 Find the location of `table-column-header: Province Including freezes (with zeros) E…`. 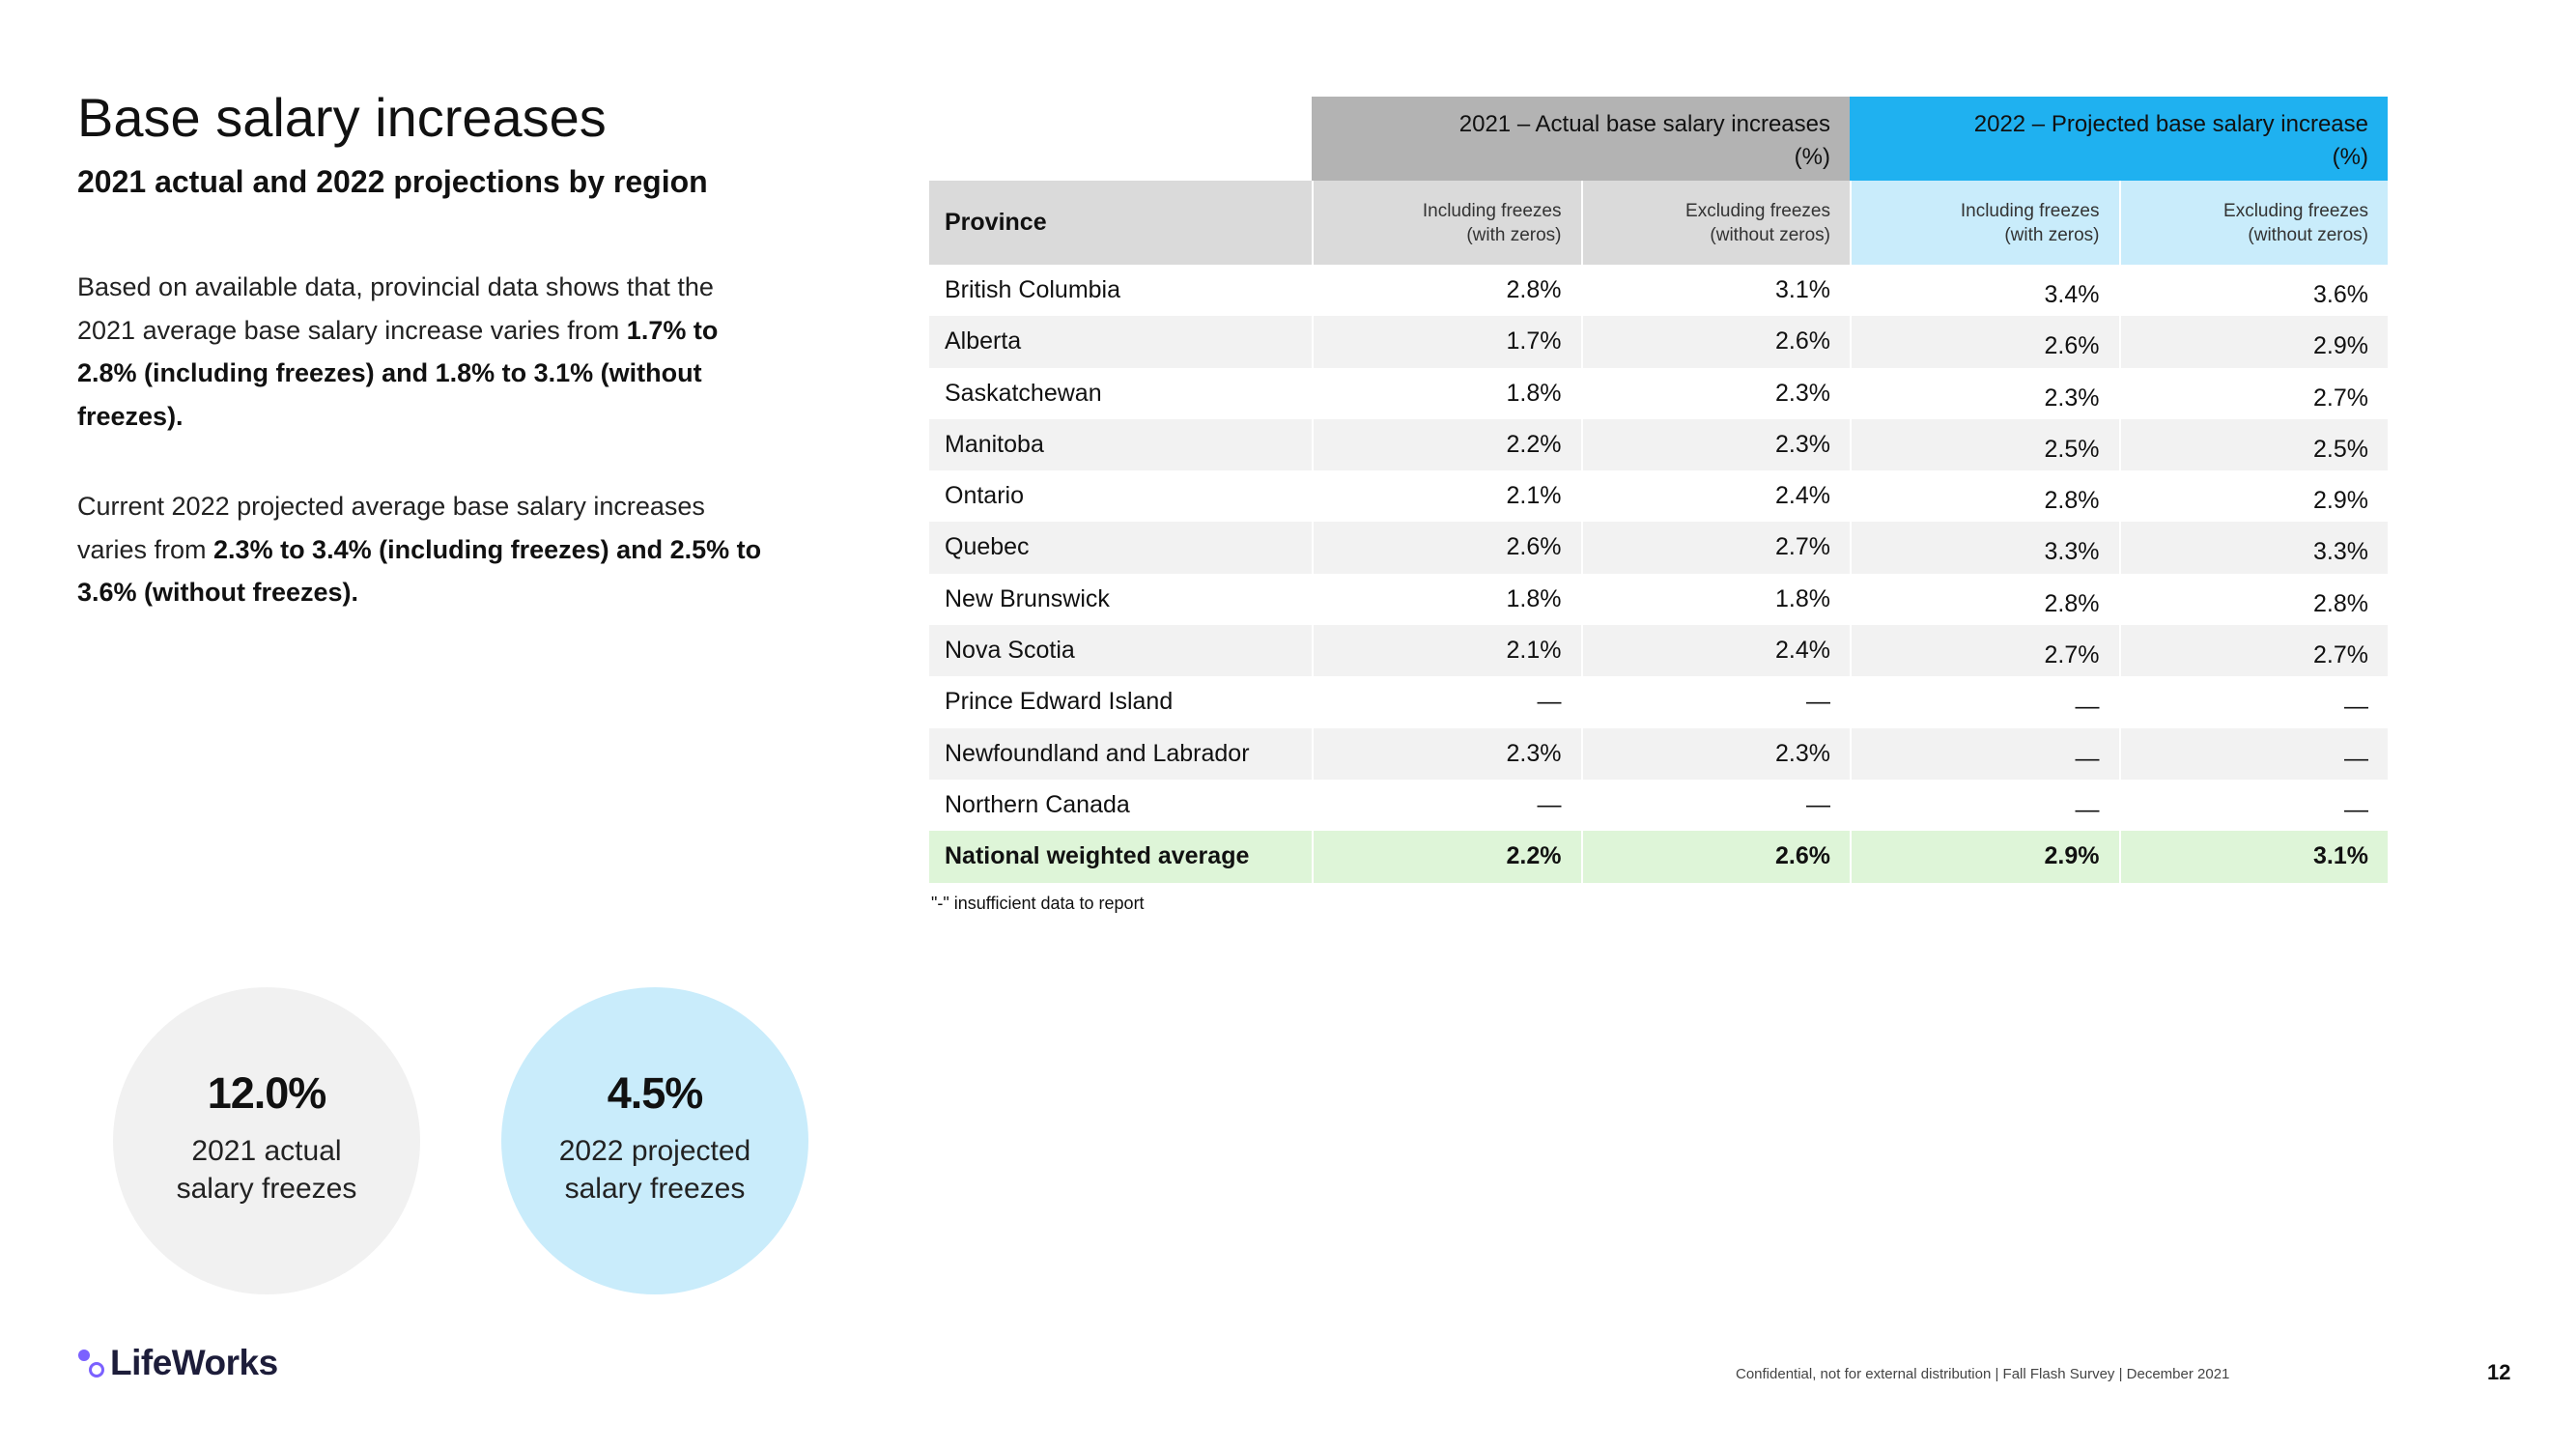

table-column-header: Province Including freezes (with zeros) E… is located at coordinates (1658, 223).